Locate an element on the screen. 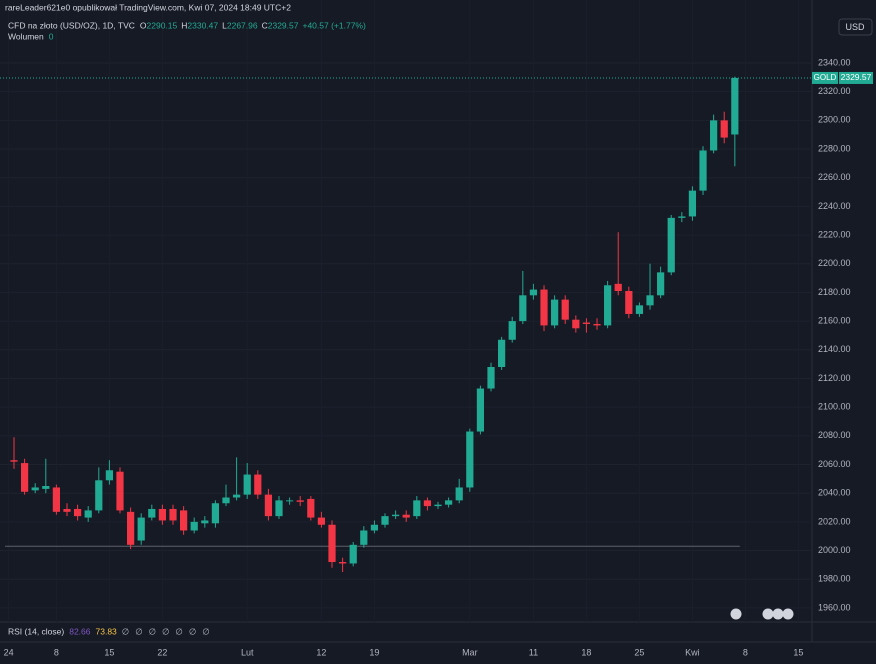 Image resolution: width=876 pixels, height=664 pixels. x-tick-label: 19 is located at coordinates (374, 652).